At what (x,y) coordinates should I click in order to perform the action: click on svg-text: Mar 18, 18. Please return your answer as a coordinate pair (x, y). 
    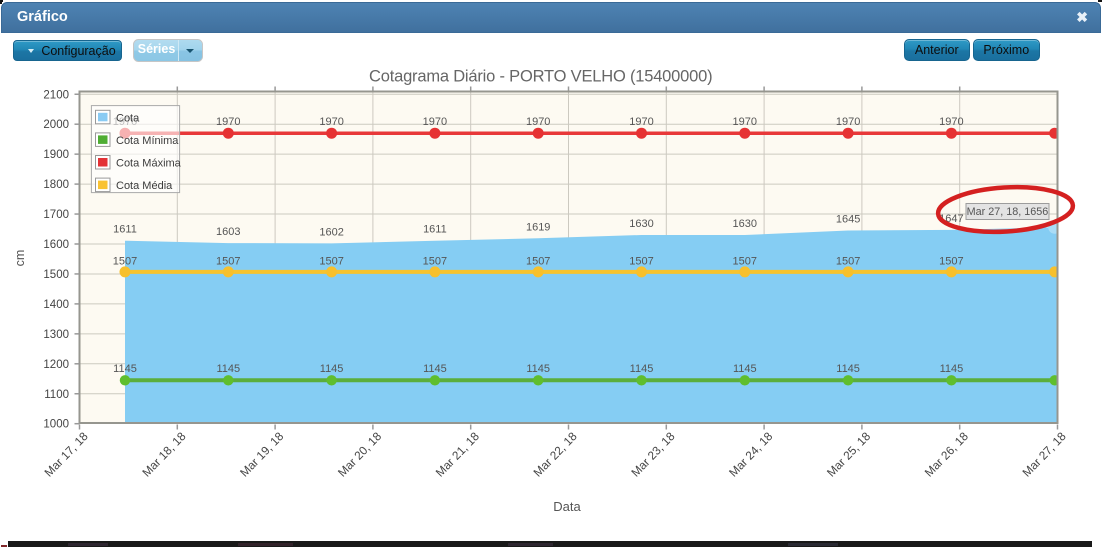
    Looking at the image, I should click on (164, 454).